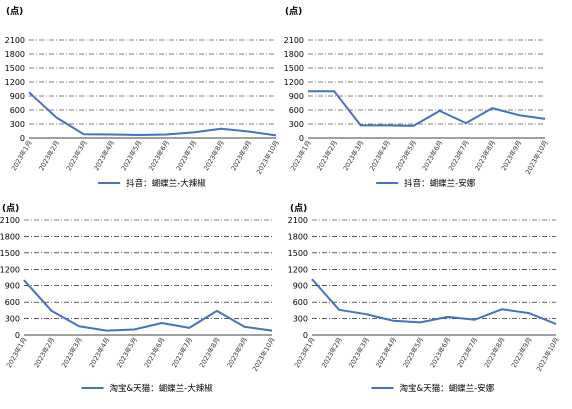 The image size is (572, 409). I want to click on legend-label: 抖音：蝴蝶兰-大辣椒, so click(166, 183).